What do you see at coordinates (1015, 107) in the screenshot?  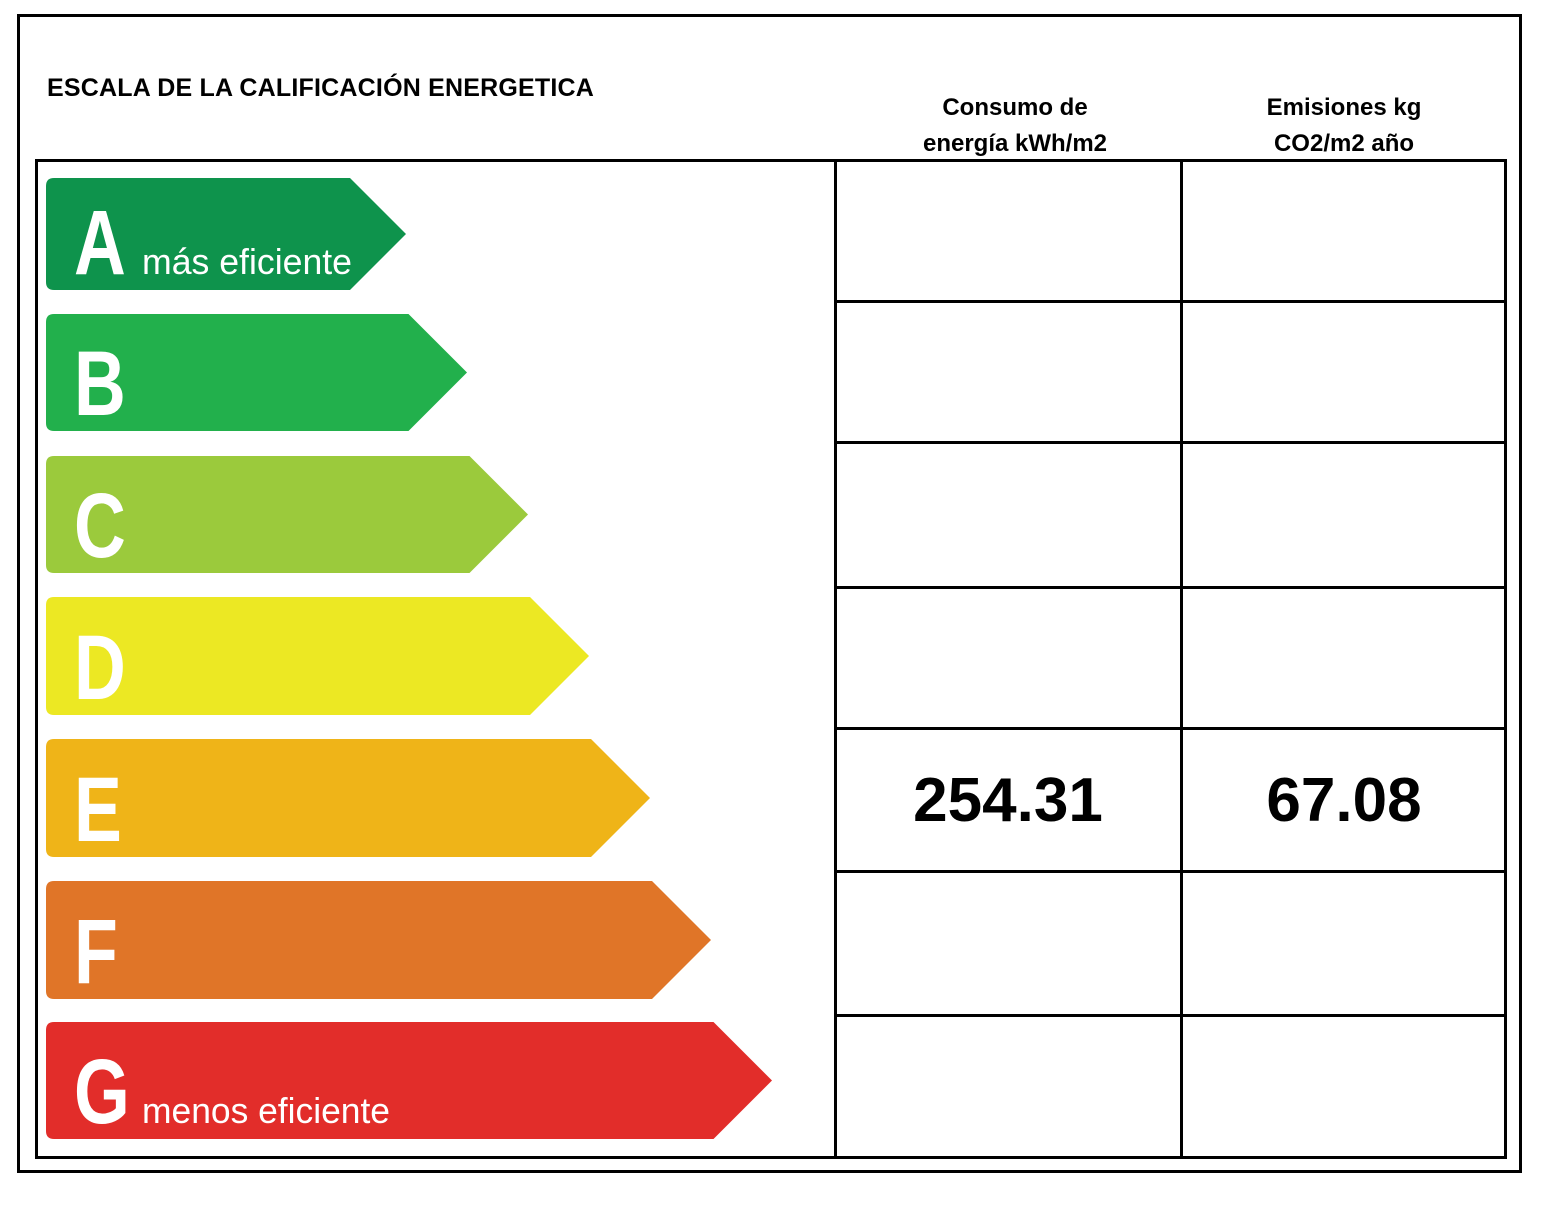 I see `energy-header-line-1: Consumo de` at bounding box center [1015, 107].